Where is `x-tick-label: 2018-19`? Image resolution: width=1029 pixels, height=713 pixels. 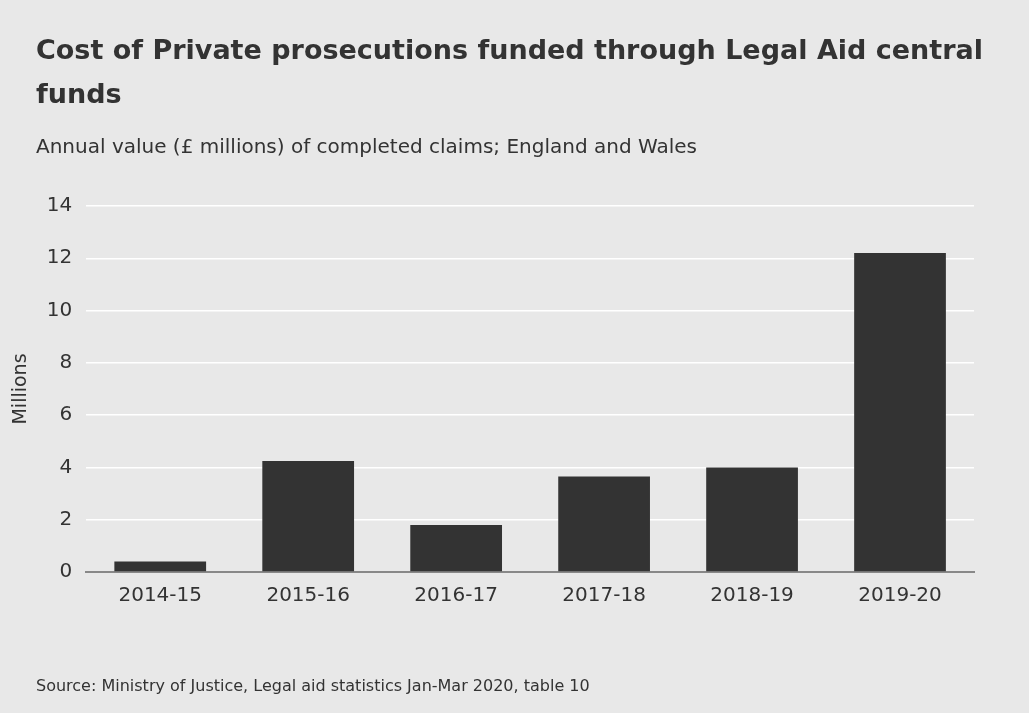 x-tick-label: 2018-19 is located at coordinates (752, 594).